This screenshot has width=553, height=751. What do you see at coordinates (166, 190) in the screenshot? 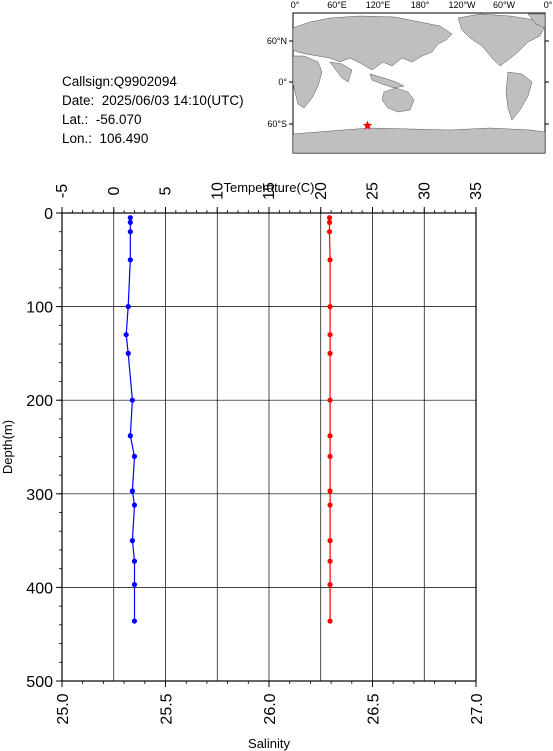
I see `temperature-tick-label: 5` at bounding box center [166, 190].